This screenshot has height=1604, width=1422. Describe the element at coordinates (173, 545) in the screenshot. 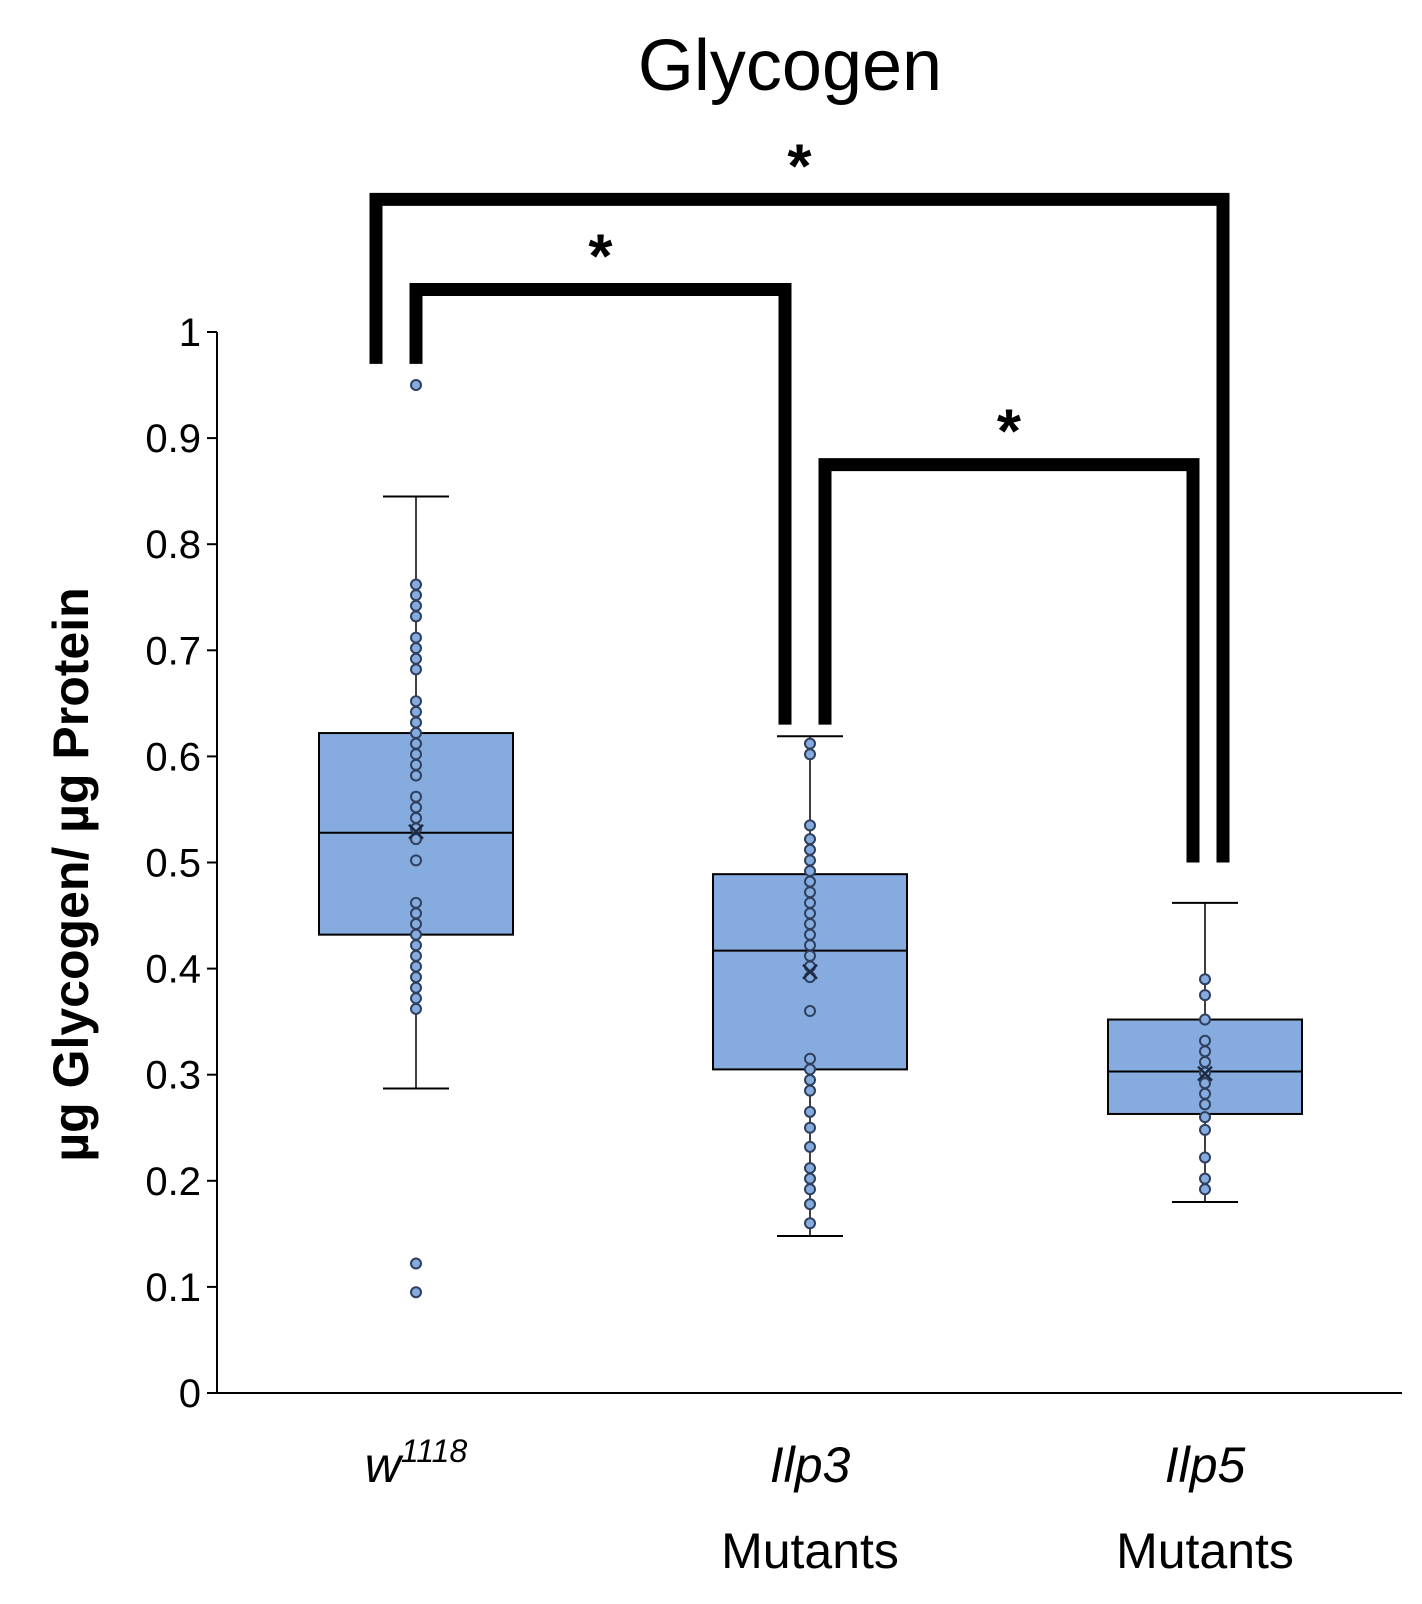

I see `y-tick-label: 0.8` at that location.